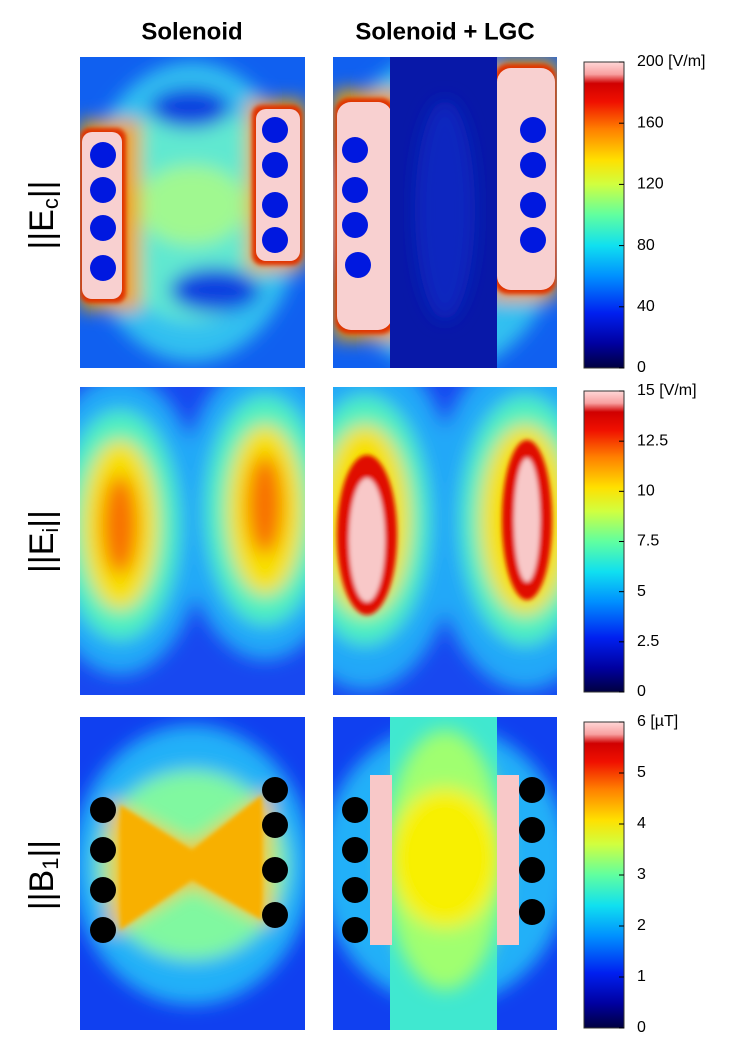  Describe the element at coordinates (444, 31) in the screenshot. I see `column-title: Solenoid + LGC` at that location.